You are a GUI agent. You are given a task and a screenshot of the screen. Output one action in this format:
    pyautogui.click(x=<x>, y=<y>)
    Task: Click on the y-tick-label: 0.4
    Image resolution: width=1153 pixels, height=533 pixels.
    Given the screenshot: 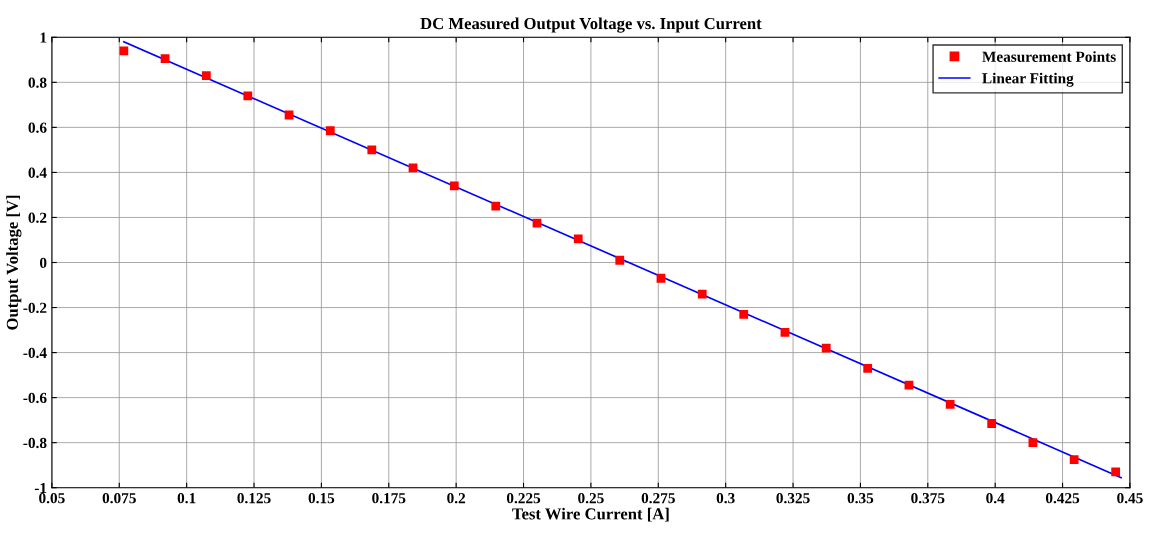 What is the action you would take?
    pyautogui.click(x=37, y=172)
    